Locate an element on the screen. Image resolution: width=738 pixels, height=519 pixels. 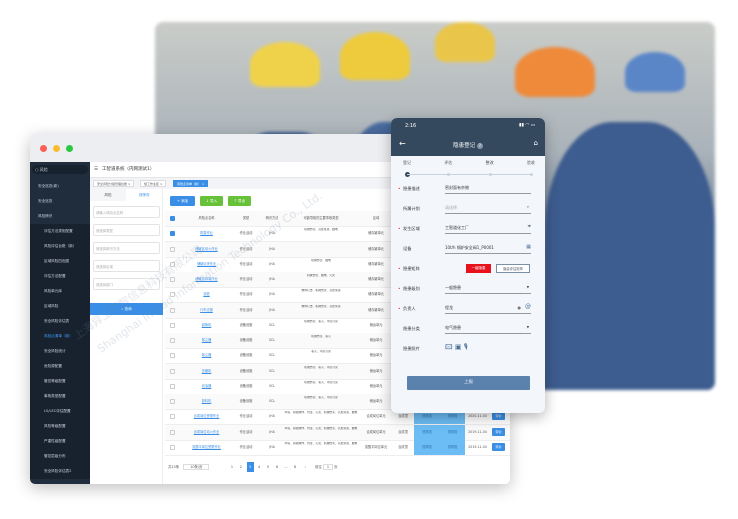
contact-icon: @ is located at coordinates (528, 306).